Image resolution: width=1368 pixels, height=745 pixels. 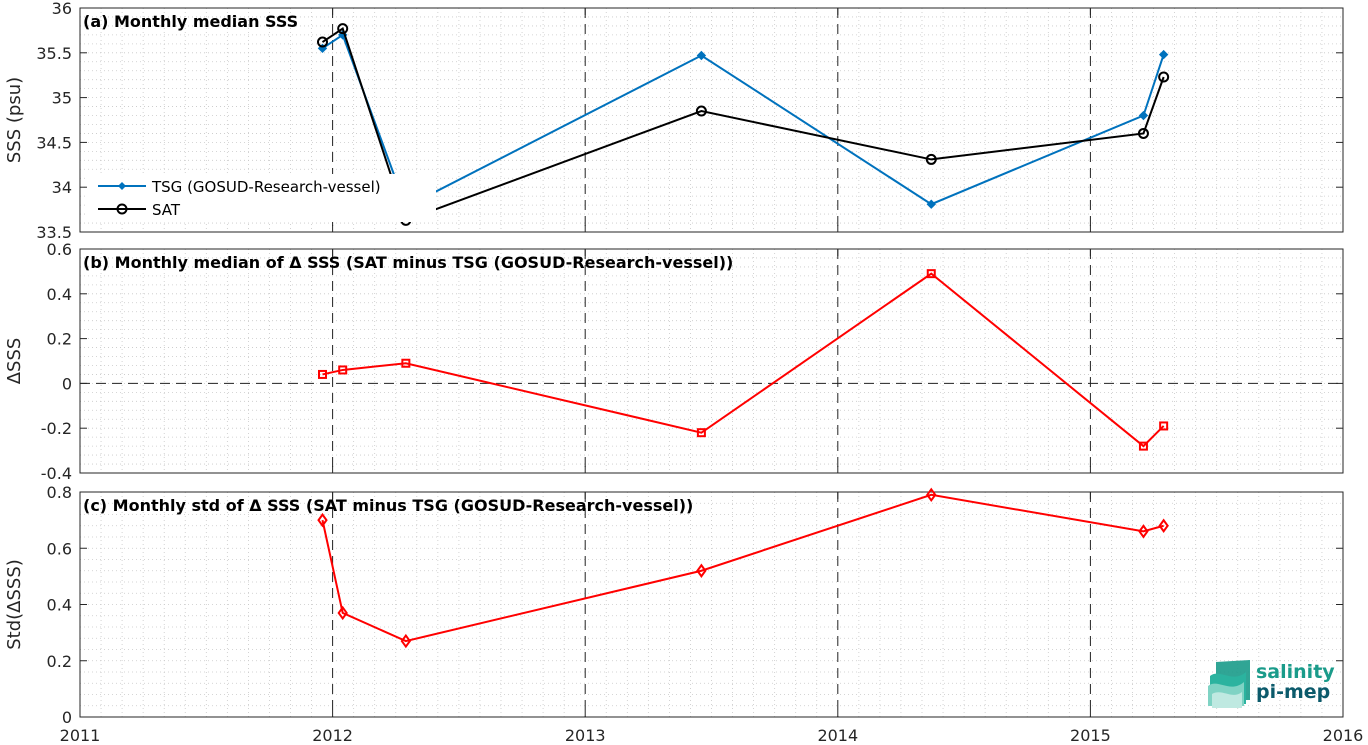 I want to click on y-tick-label: -0.2, so click(x=56, y=428).